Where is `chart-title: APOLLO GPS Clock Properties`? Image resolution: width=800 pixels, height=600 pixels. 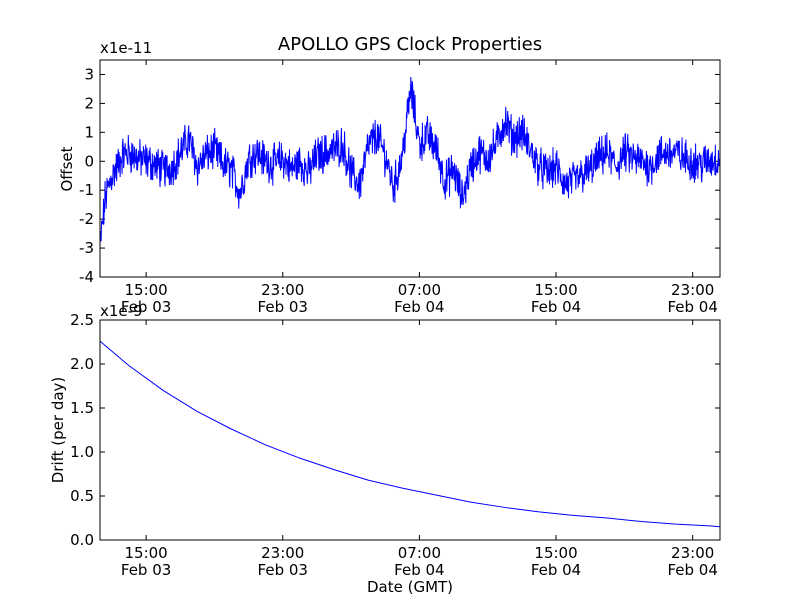
chart-title: APOLLO GPS Clock Properties is located at coordinates (410, 44).